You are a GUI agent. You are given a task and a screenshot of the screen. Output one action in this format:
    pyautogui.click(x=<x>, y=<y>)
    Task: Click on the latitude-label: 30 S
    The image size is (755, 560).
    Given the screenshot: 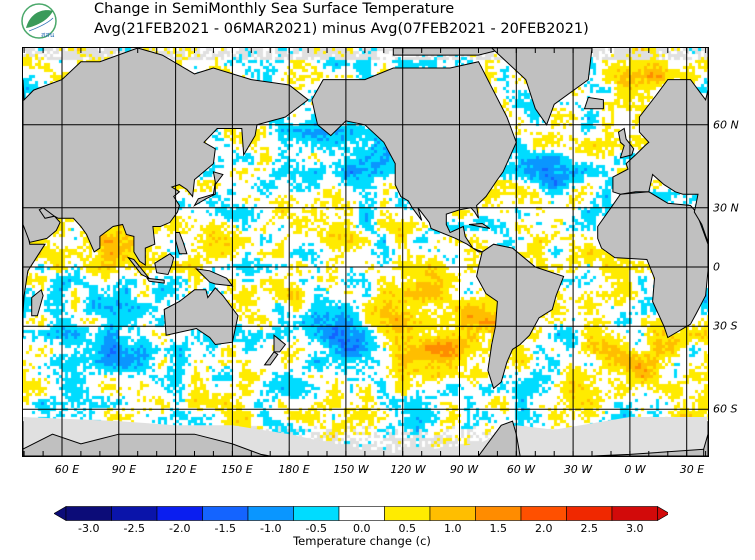 What is the action you would take?
    pyautogui.click(x=725, y=326)
    